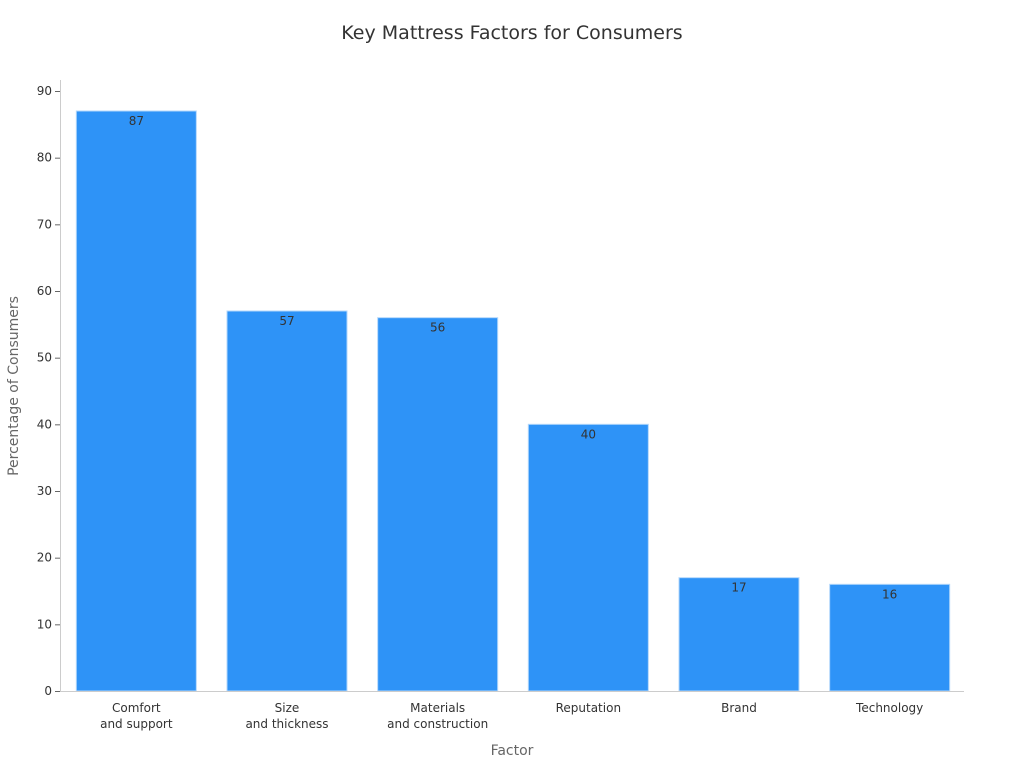  What do you see at coordinates (136, 708) in the screenshot?
I see `x-tick-label: Comfort` at bounding box center [136, 708].